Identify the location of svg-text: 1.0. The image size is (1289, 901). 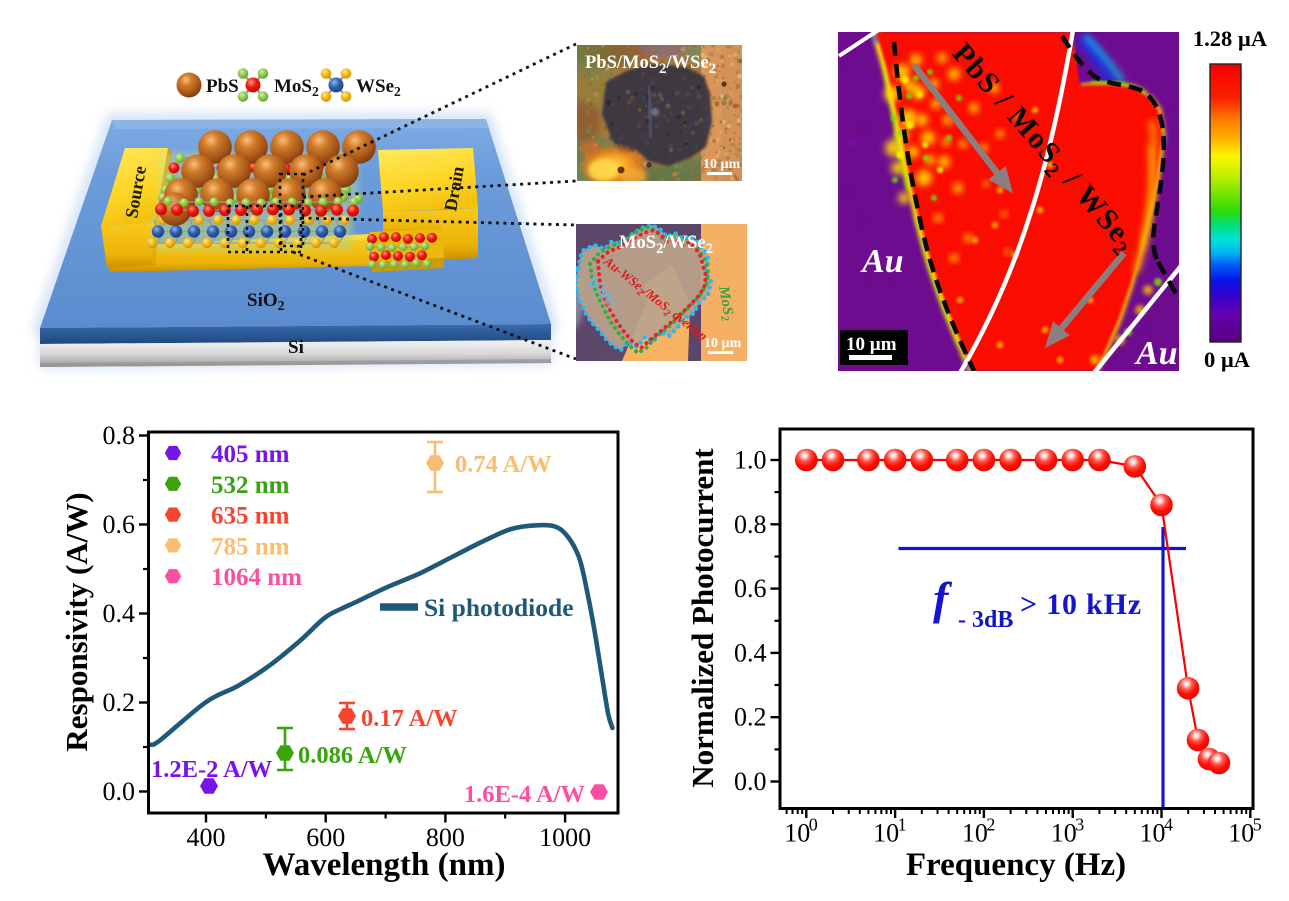
(750, 460).